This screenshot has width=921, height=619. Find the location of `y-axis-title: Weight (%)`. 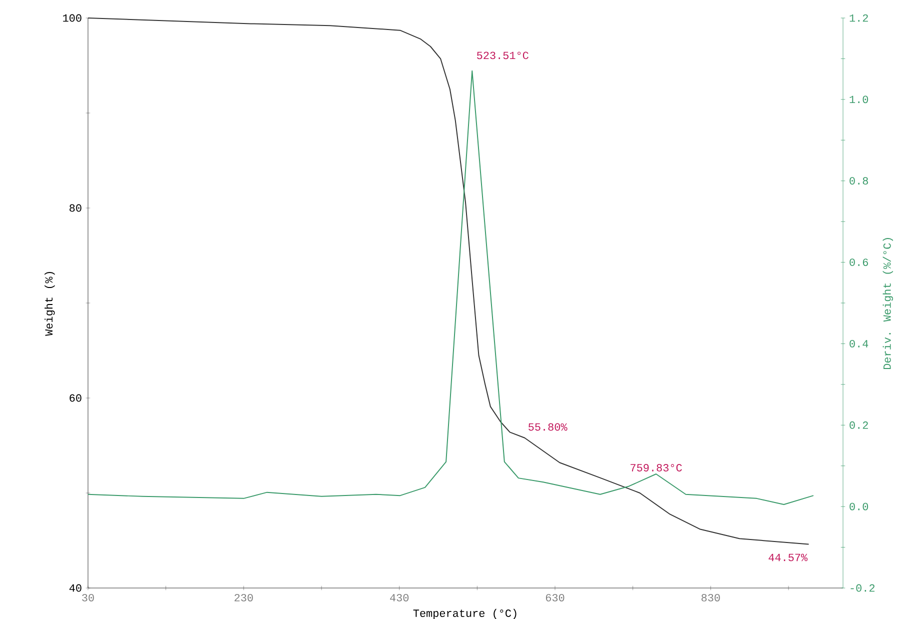

y-axis-title: Weight (%) is located at coordinates (49, 304).